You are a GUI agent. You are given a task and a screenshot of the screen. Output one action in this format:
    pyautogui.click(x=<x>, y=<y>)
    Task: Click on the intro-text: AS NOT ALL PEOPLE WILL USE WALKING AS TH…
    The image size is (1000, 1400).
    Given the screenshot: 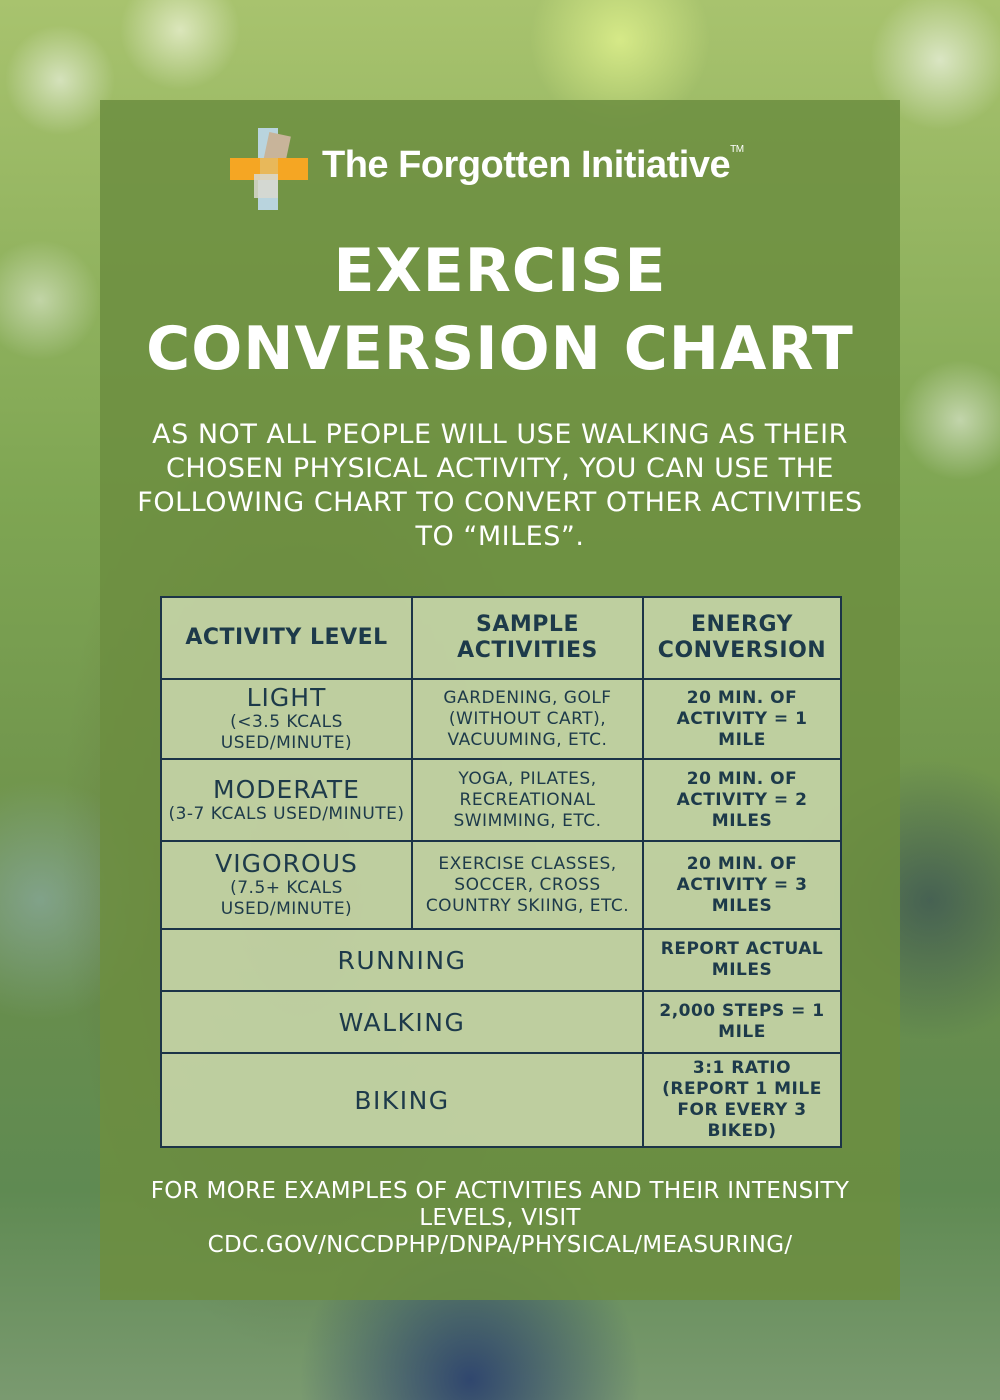 What is the action you would take?
    pyautogui.click(x=500, y=485)
    